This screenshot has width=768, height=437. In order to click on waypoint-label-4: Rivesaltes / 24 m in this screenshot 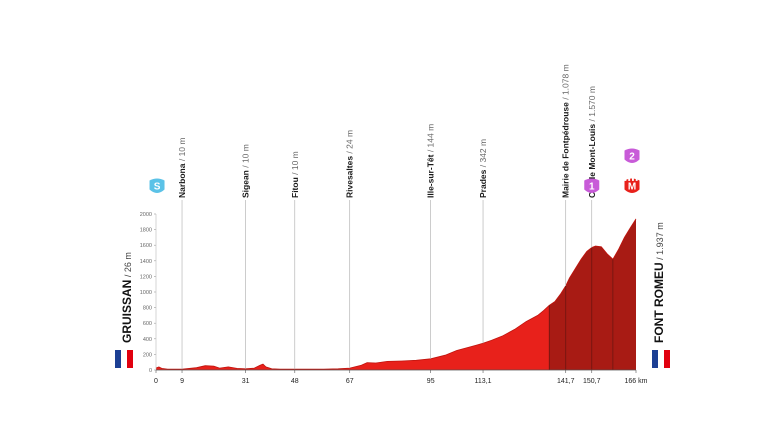, I will do `click(350, 164)`.